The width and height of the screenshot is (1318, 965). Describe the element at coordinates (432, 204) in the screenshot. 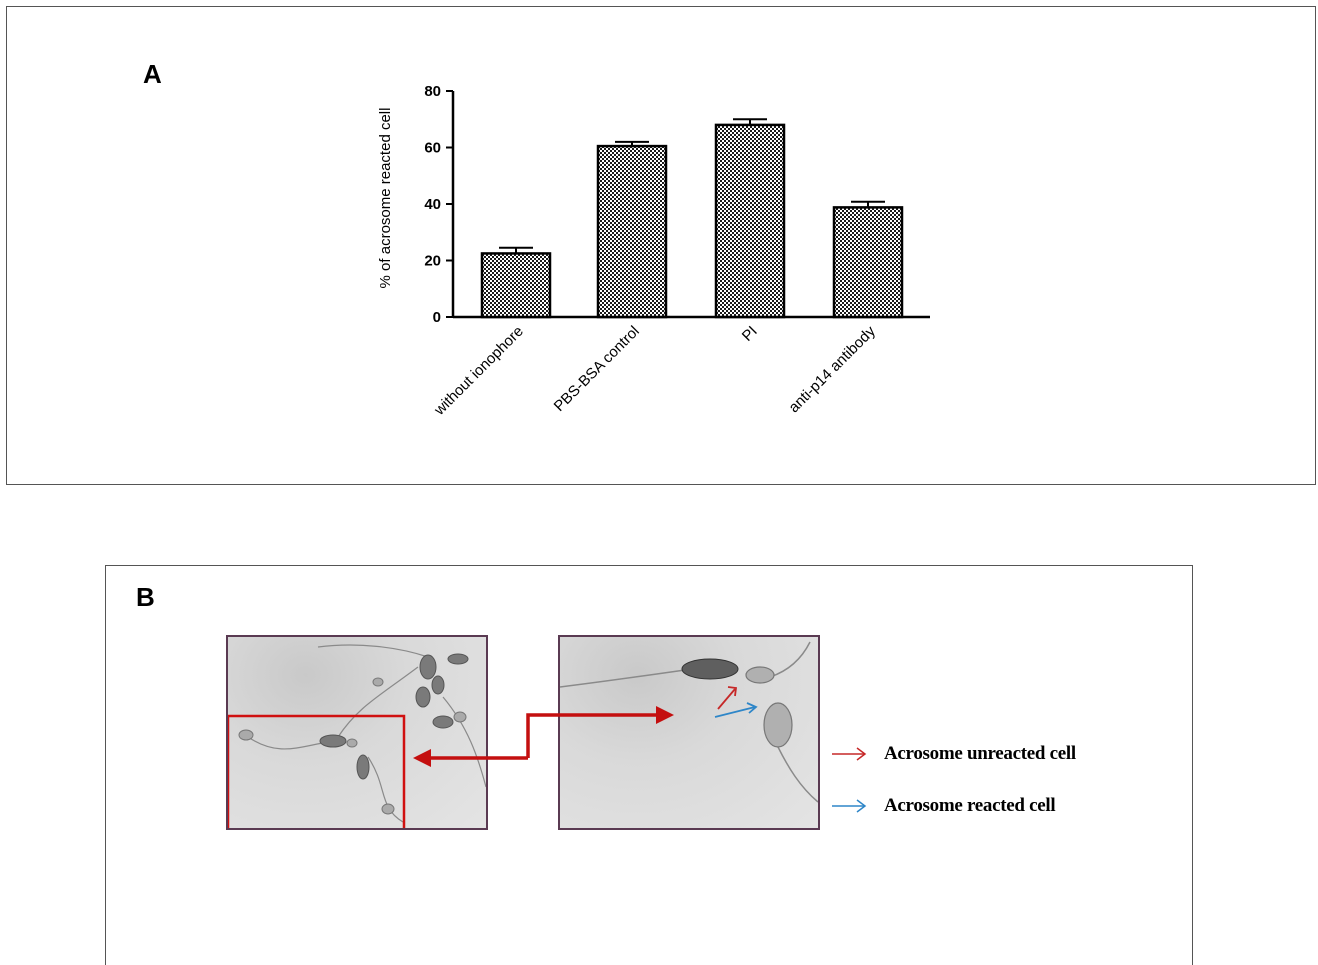

I see `y-tick-label: 40` at that location.